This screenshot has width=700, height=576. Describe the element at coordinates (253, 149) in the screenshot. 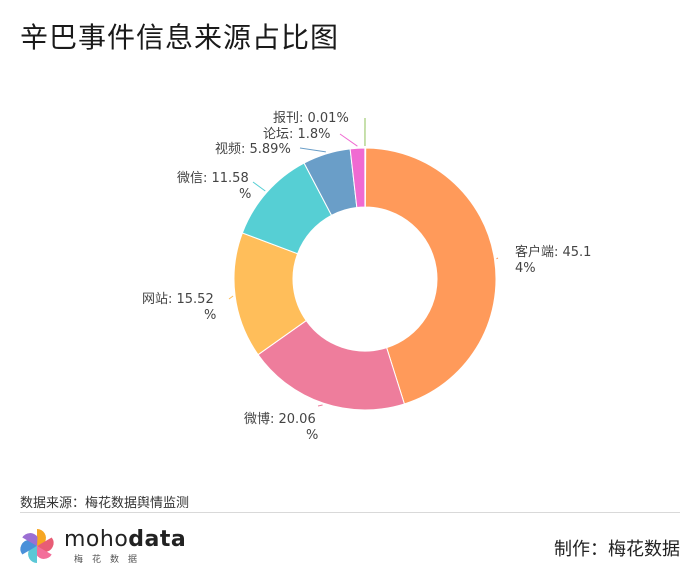

I see `slice-label-5: 视频: 5.89%` at that location.